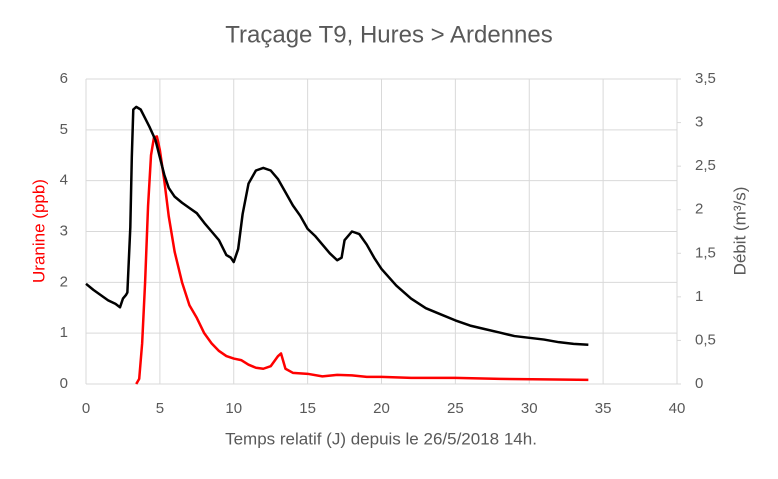  I want to click on y2-tick-label: 1,5, so click(705, 252).